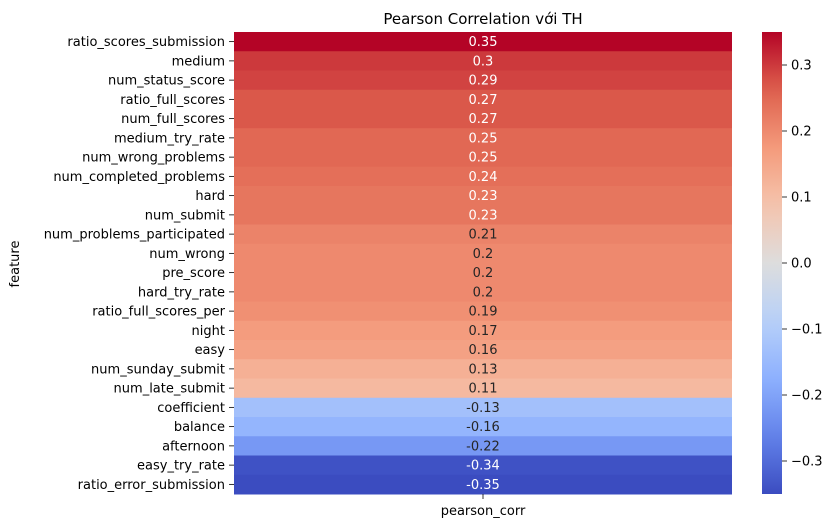 The width and height of the screenshot is (836, 528). What do you see at coordinates (166, 81) in the screenshot?
I see `row-label: num_status_score` at bounding box center [166, 81].